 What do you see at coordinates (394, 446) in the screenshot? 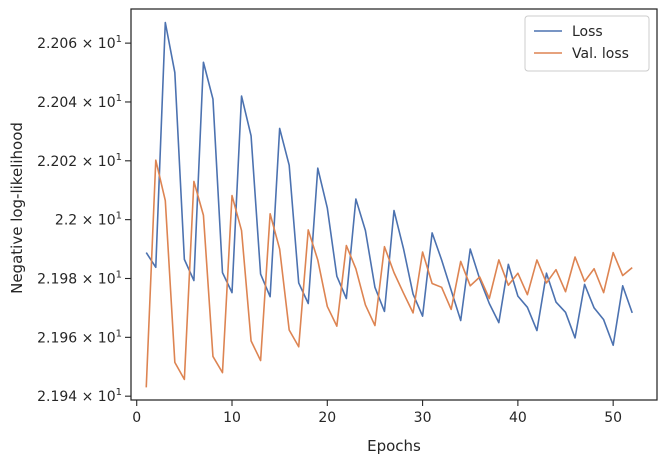
I see `x-axis-title: Epochs` at bounding box center [394, 446].